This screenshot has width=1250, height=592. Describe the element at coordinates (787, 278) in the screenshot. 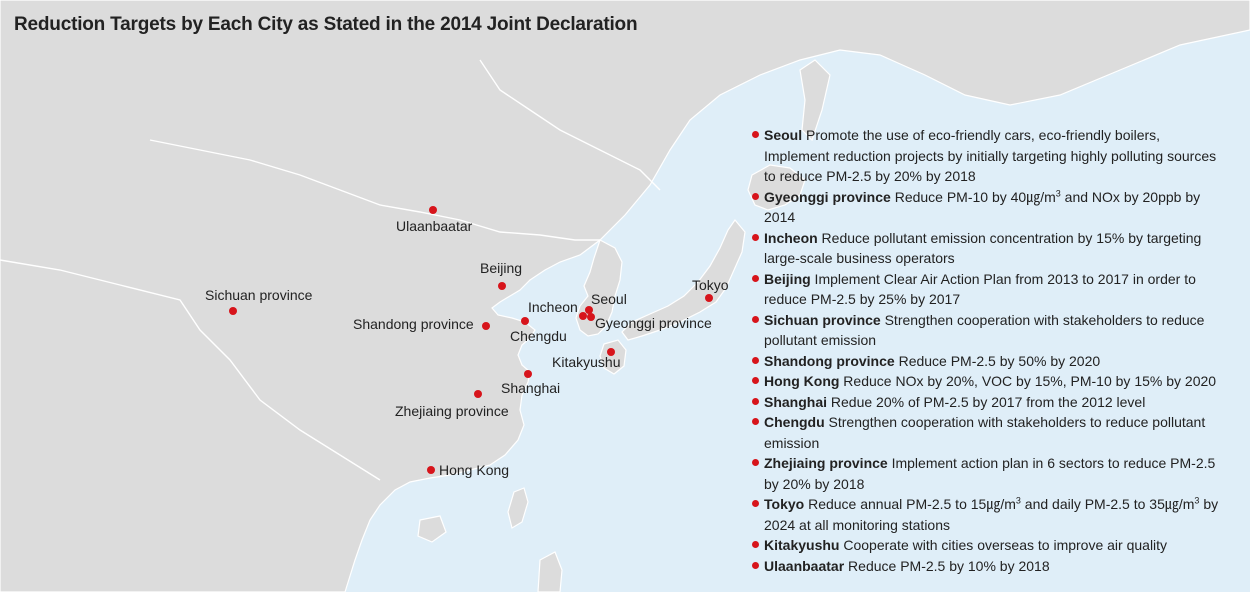

I see `legend-city-name: Beijing` at that location.